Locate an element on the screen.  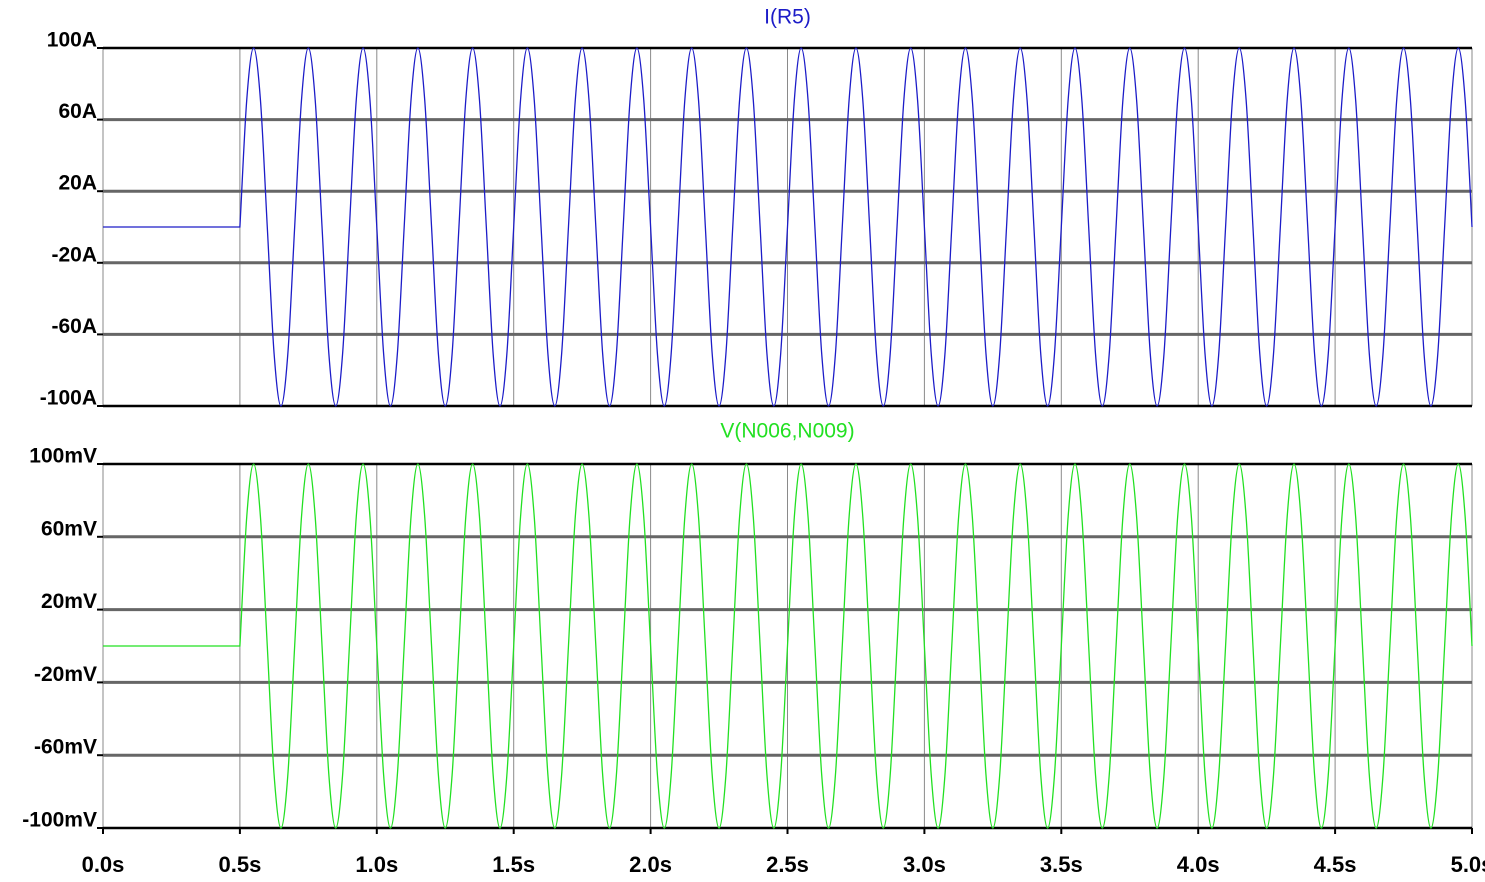
y-tick-label: 100mV is located at coordinates (63, 456).